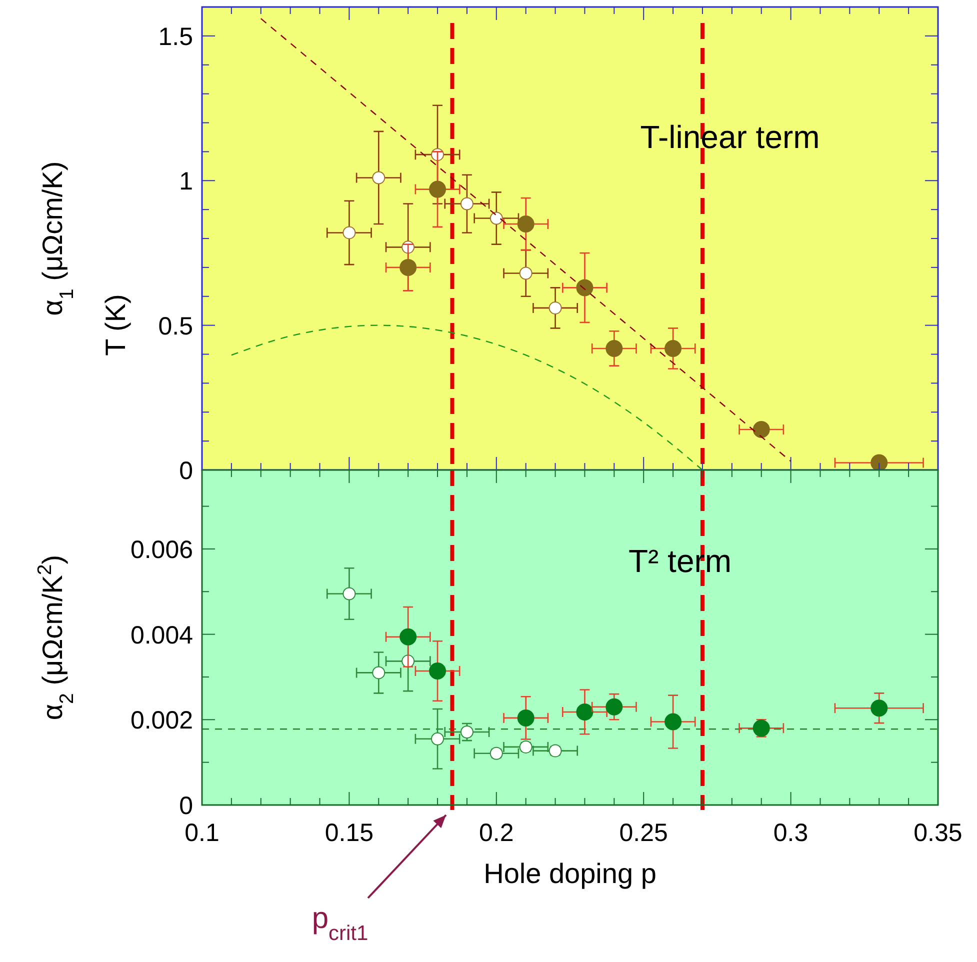 This screenshot has width=977, height=962. Describe the element at coordinates (496, 833) in the screenshot. I see `x-tick-label: 0.2` at that location.